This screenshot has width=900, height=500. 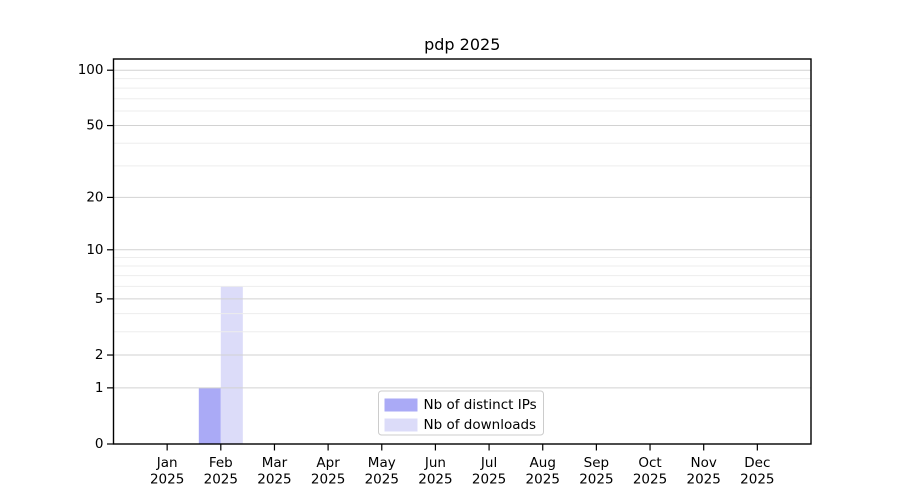 What do you see at coordinates (91, 70) in the screenshot?
I see `y-tick-label: 100` at bounding box center [91, 70].